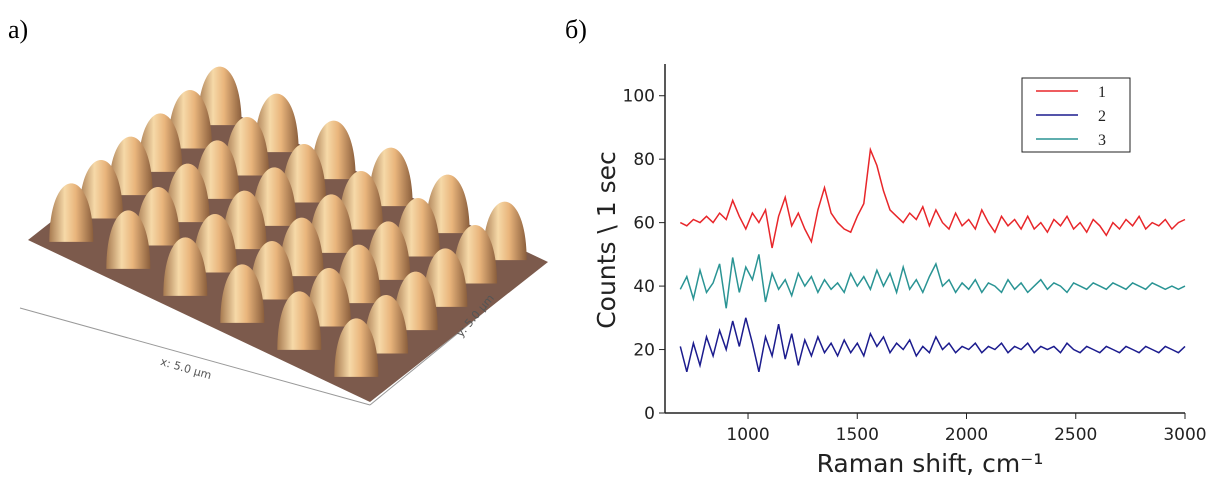  I want to click on y-axis-label: Counts \ 1 sec, so click(606, 240).